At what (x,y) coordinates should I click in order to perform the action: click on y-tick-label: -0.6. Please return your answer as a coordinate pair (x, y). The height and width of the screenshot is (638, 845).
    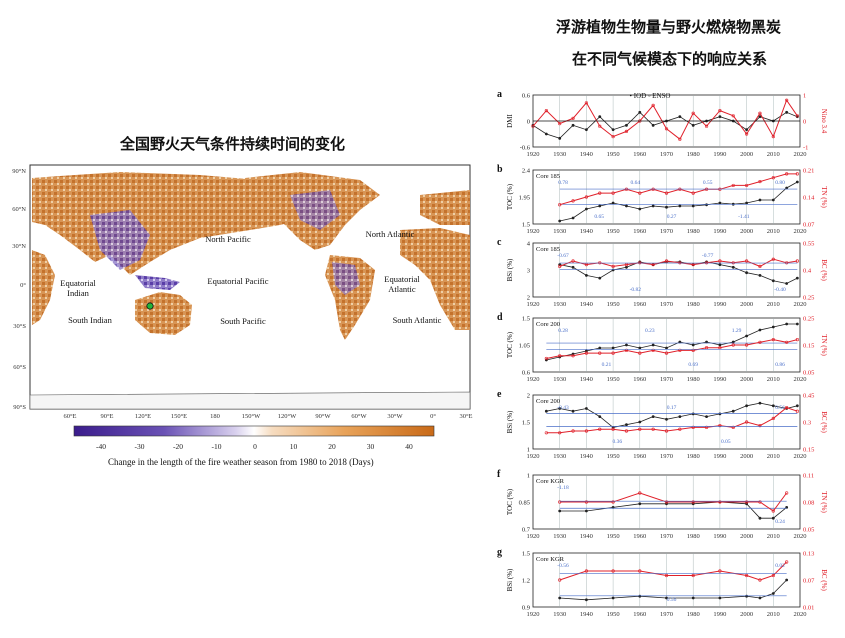
    Looking at the image, I should click on (525, 148).